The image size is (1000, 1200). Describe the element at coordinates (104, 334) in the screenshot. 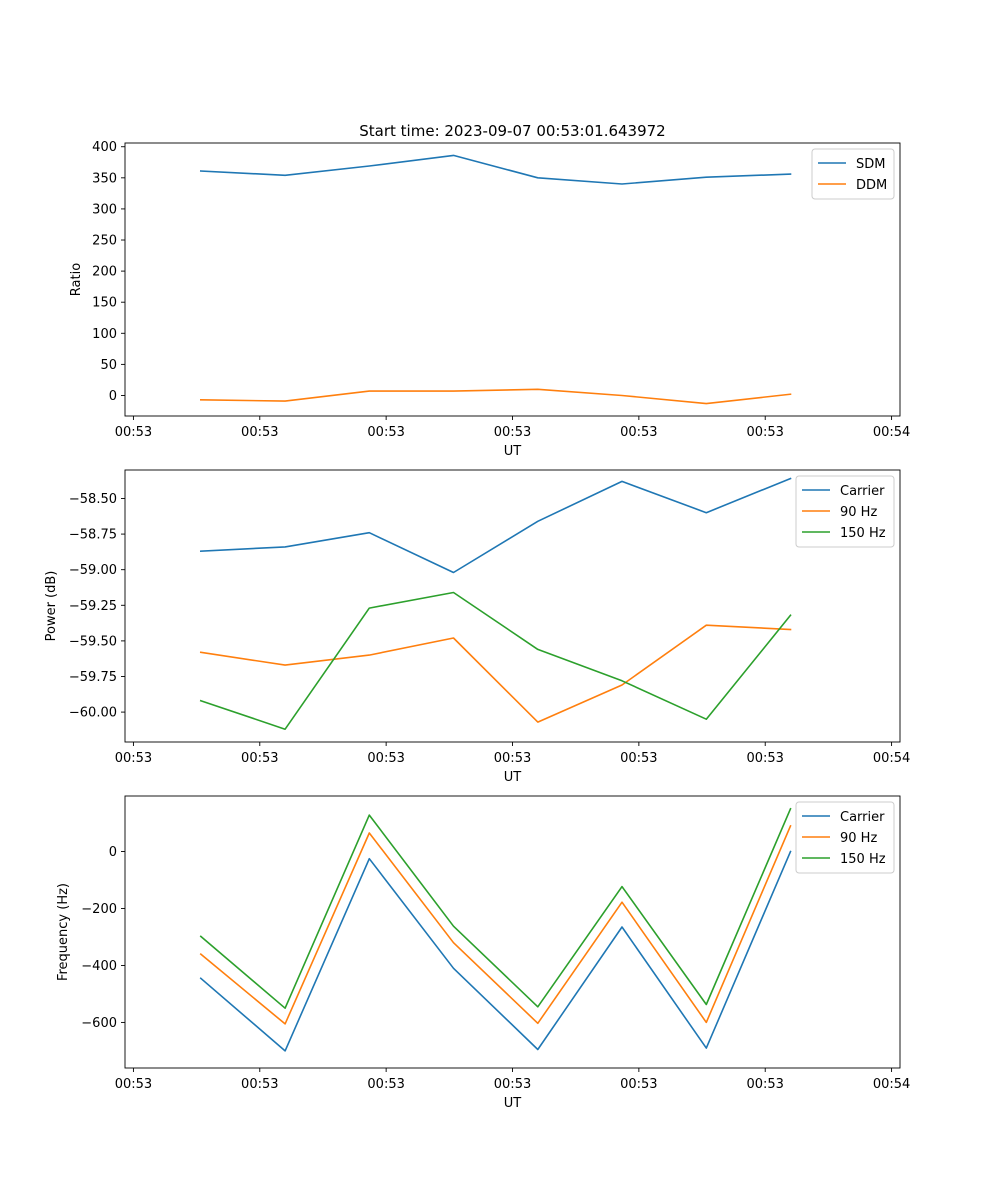

I see `y-tick-label: 100` at that location.